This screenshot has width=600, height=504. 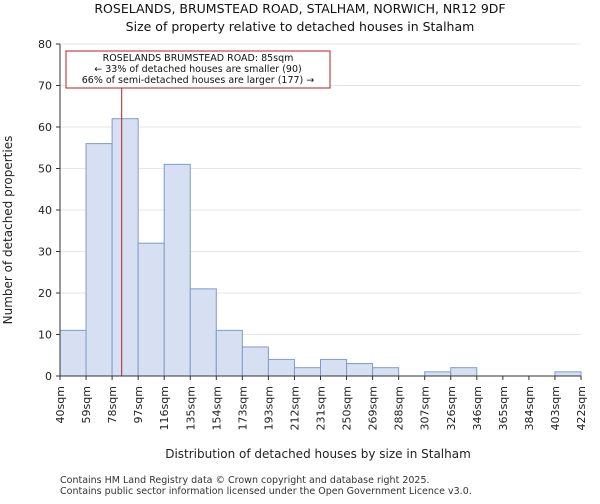 What do you see at coordinates (581, 408) in the screenshot?
I see `x-tick-label: 422sqm` at bounding box center [581, 408].